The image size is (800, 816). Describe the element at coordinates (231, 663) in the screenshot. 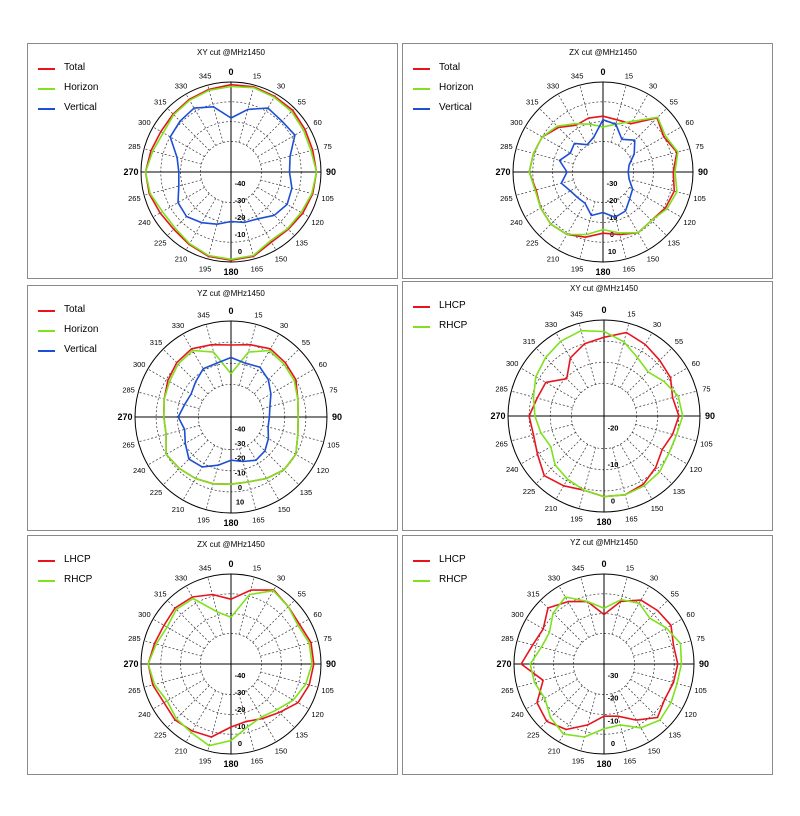

I see `series-line-lhcp` at that location.